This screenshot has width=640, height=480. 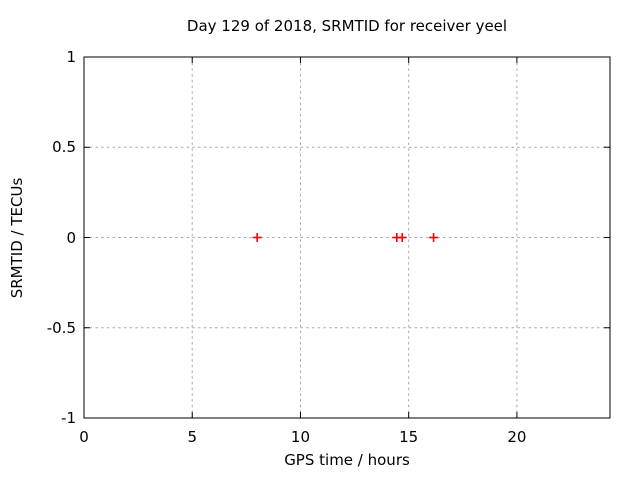 What do you see at coordinates (347, 460) in the screenshot?
I see `x-axis-label: GPS time / hours` at bounding box center [347, 460].